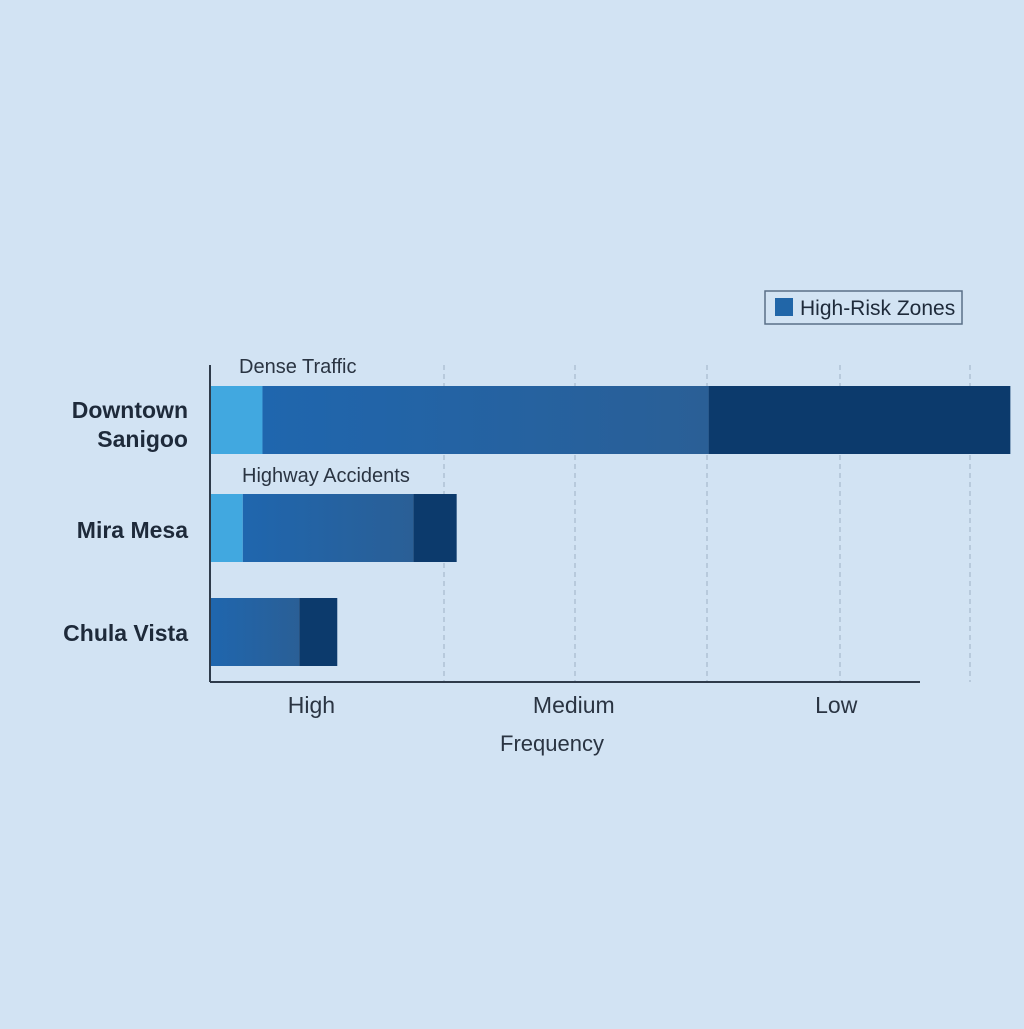 This screenshot has width=1024, height=1029. I want to click on annotation-2: Highway Accidents, so click(326, 476).